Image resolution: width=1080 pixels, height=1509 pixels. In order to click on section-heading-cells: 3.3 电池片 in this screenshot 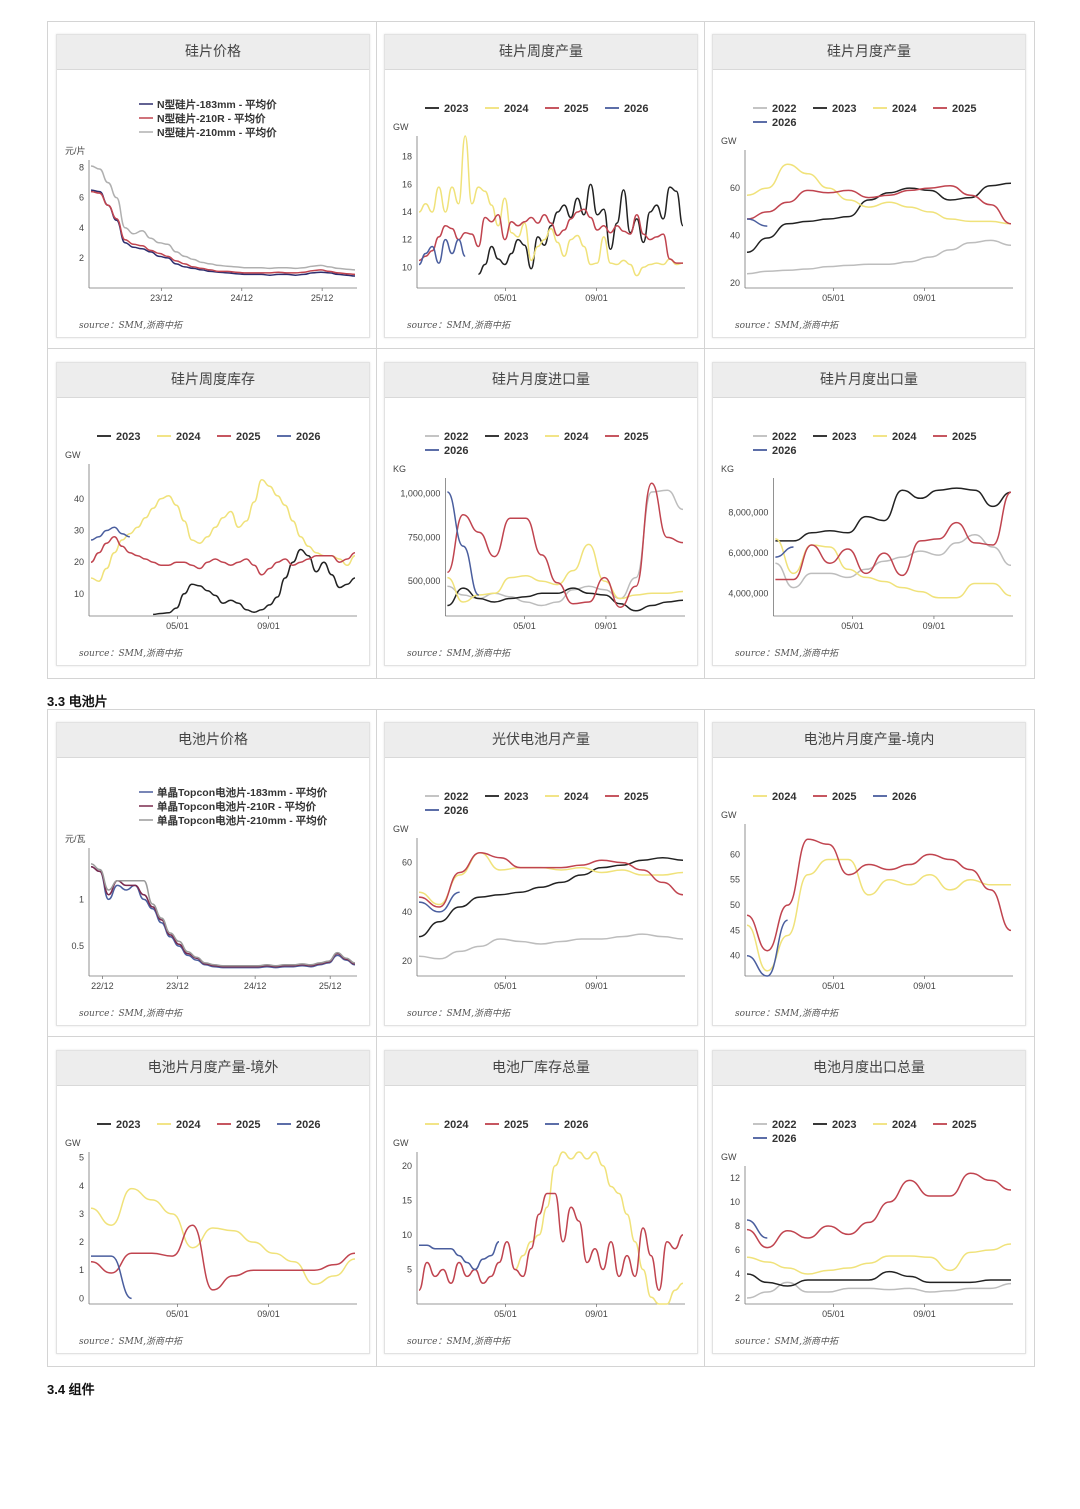, I will do `click(77, 701)`.